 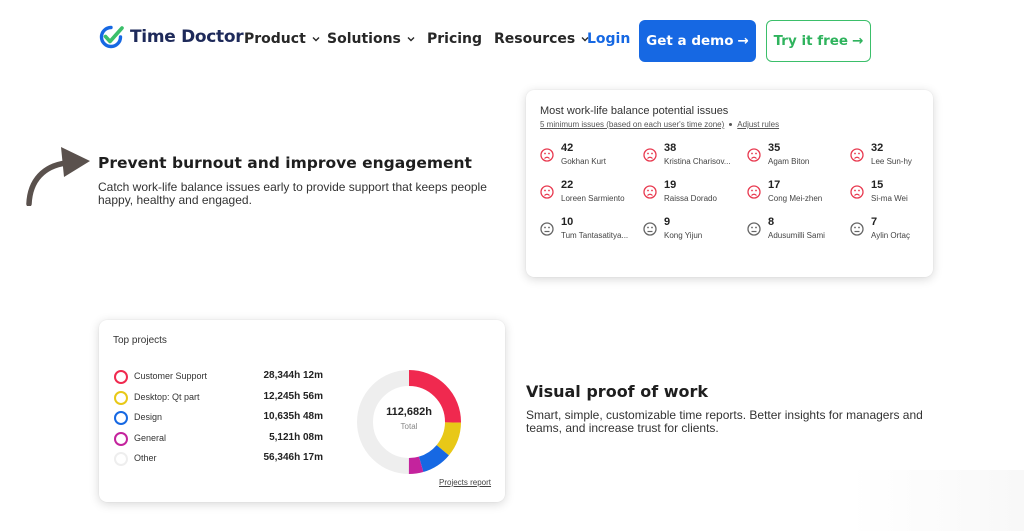 I want to click on issue-count: 15, so click(x=877, y=185).